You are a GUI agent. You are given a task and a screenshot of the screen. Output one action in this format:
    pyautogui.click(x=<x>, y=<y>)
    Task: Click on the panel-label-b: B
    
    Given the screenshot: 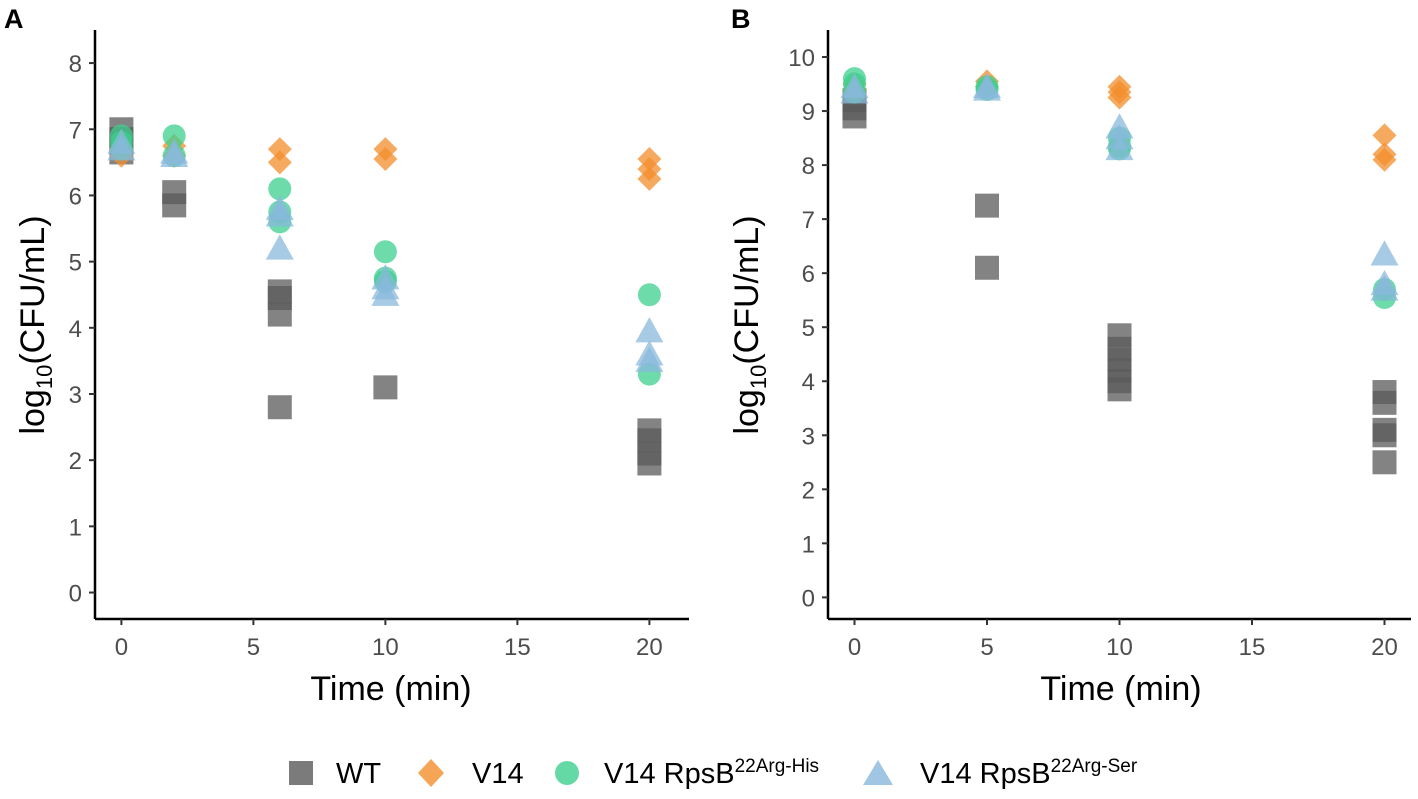 What is the action you would take?
    pyautogui.click(x=741, y=19)
    